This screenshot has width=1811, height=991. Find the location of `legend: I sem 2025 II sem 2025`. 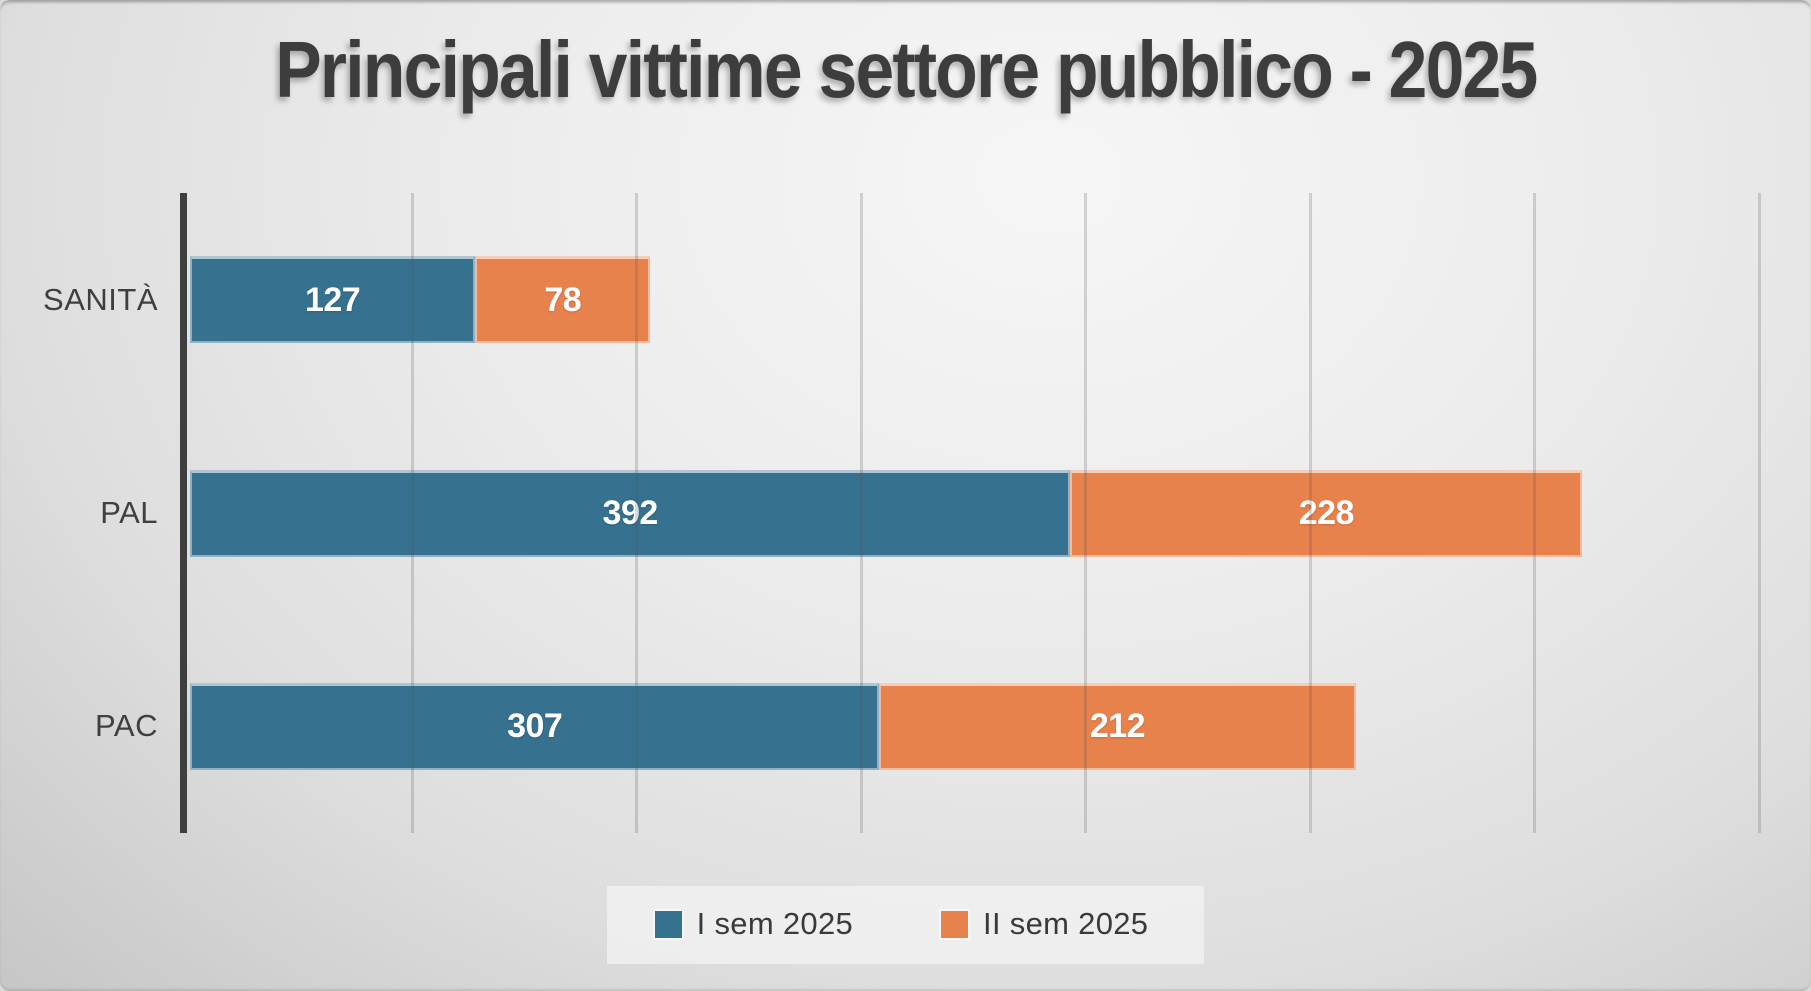

legend: I sem 2025 II sem 2025 is located at coordinates (905, 925).